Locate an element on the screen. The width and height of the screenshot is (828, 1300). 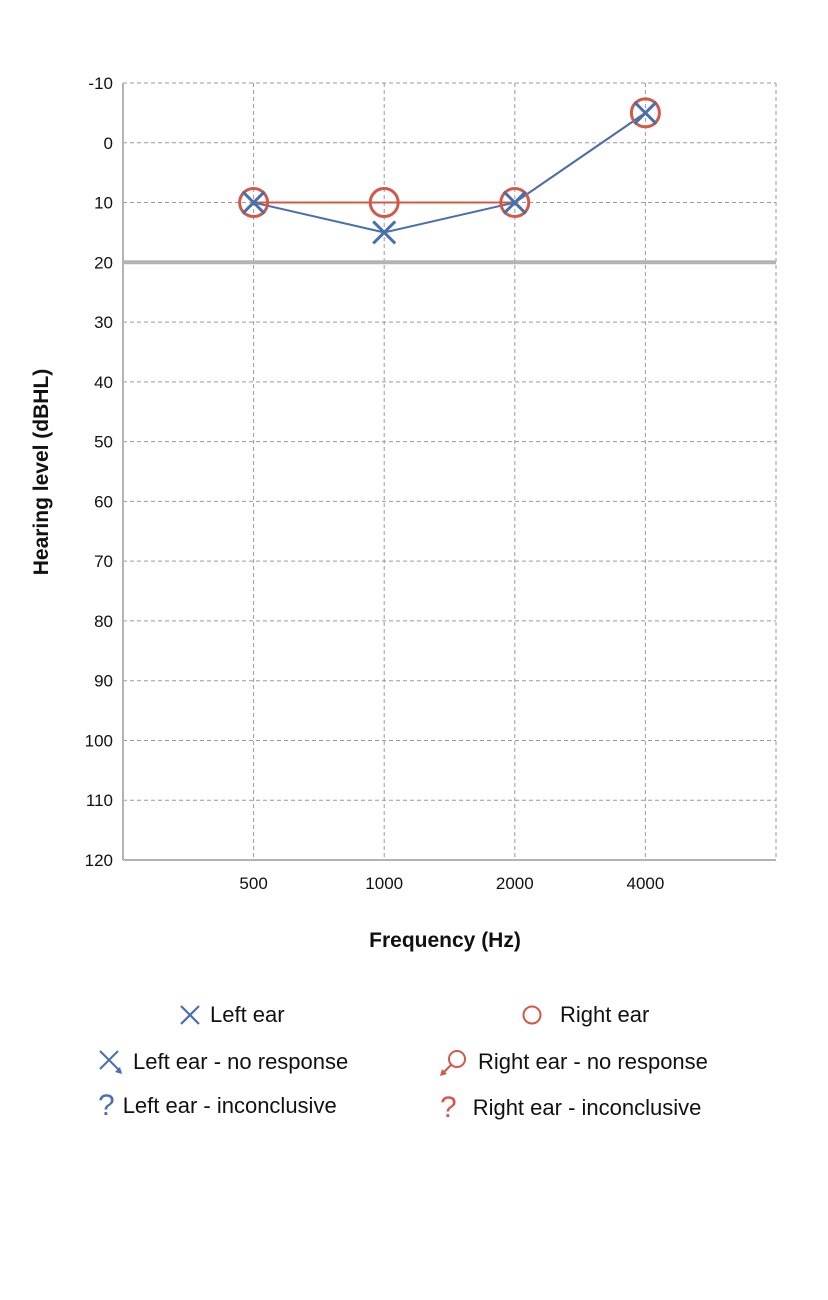
legend-label: Right ear - no response is located at coordinates (593, 1061).